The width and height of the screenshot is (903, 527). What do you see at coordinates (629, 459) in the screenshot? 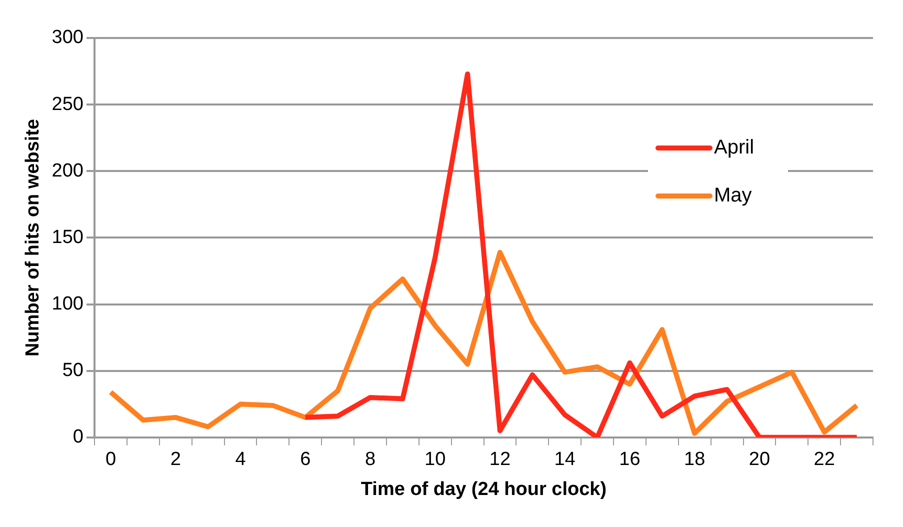
I see `x-tick-label: 16` at bounding box center [629, 459].